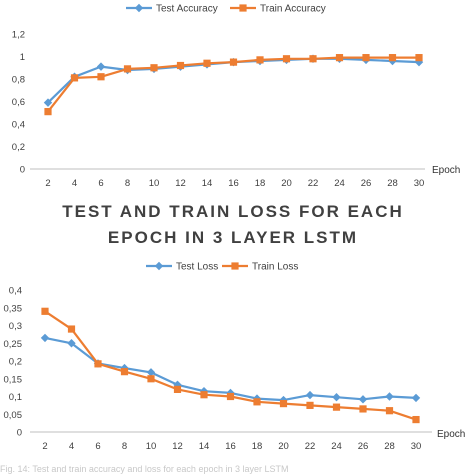  What do you see at coordinates (13, 308) in the screenshot?
I see `y-tick-label: 0,35` at bounding box center [13, 308].